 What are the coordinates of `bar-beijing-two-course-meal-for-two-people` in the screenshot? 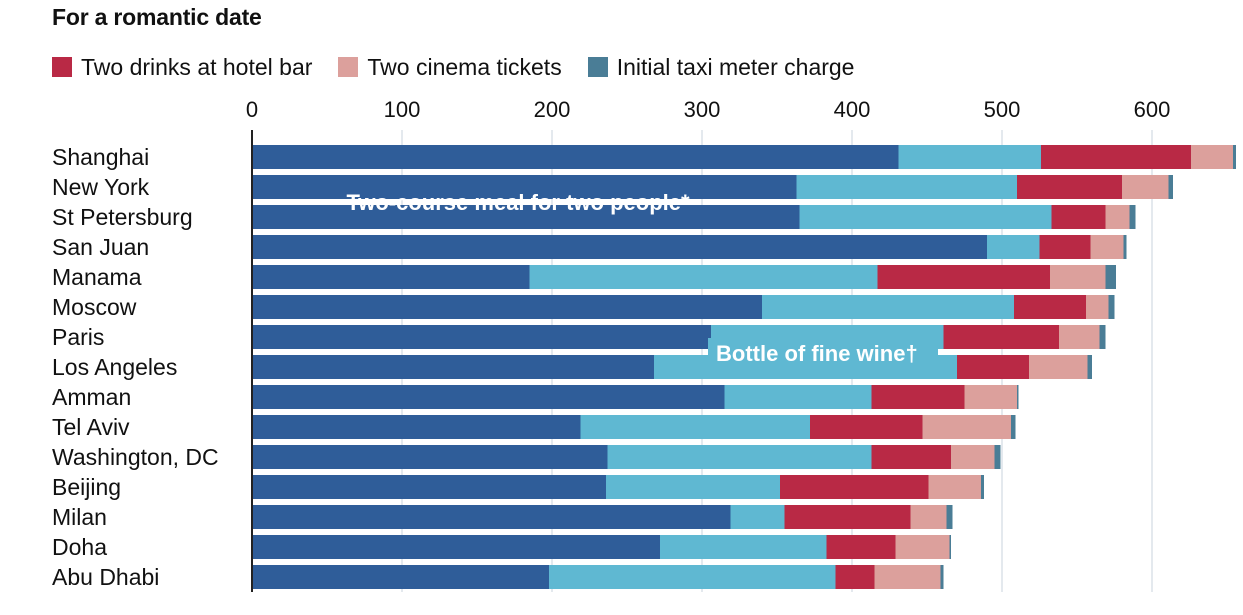 It's located at (429, 487).